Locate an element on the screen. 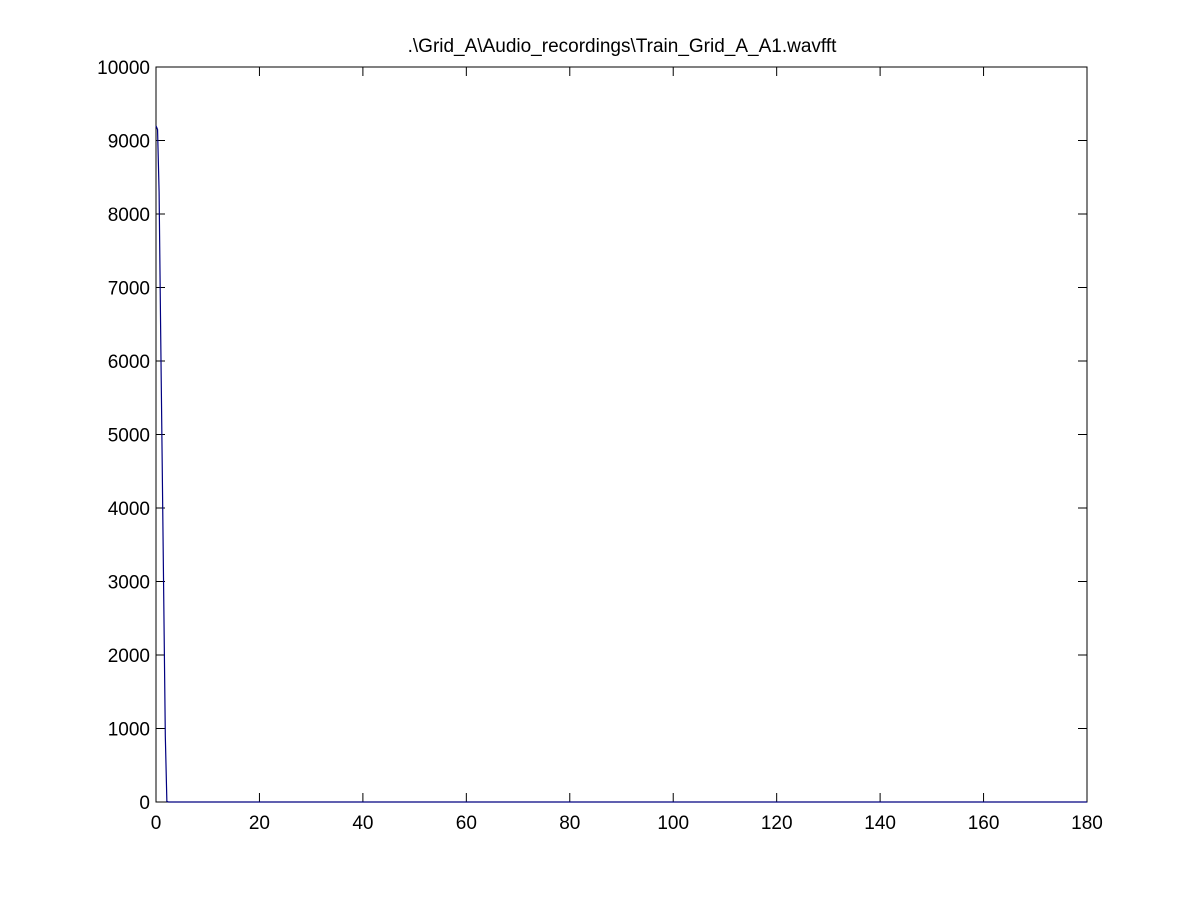 This screenshot has width=1201, height=906. x-tick-label: 60 is located at coordinates (466, 823).